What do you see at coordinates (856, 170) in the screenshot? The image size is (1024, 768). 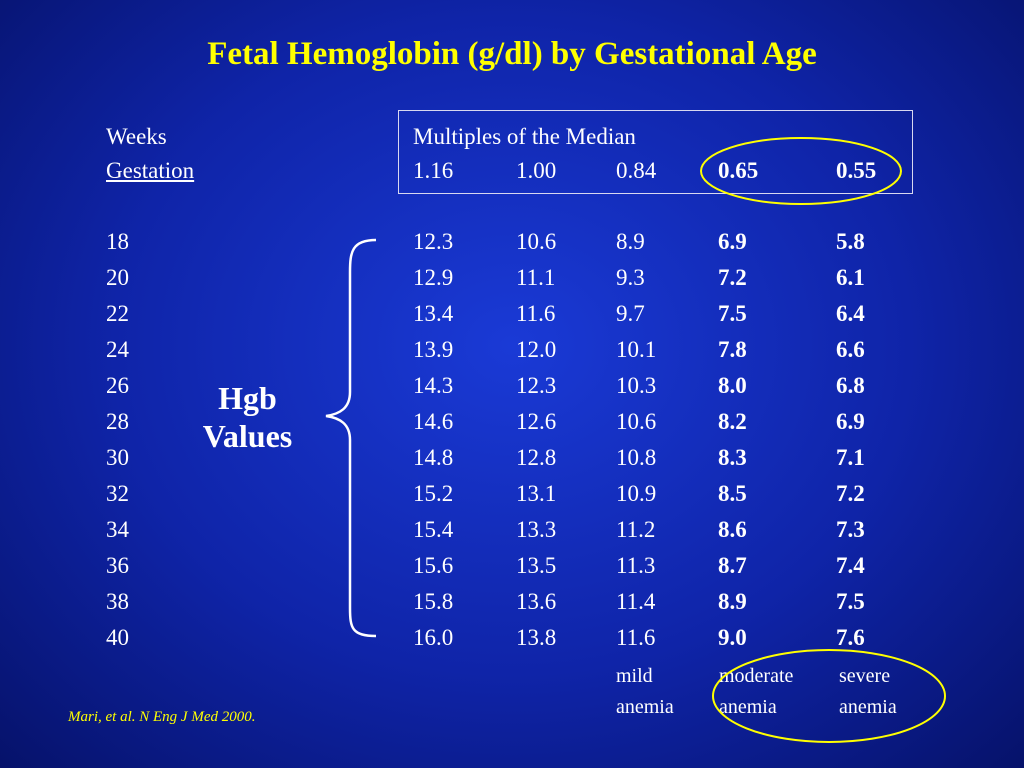 I see `mom-value-5: 0.55` at bounding box center [856, 170].